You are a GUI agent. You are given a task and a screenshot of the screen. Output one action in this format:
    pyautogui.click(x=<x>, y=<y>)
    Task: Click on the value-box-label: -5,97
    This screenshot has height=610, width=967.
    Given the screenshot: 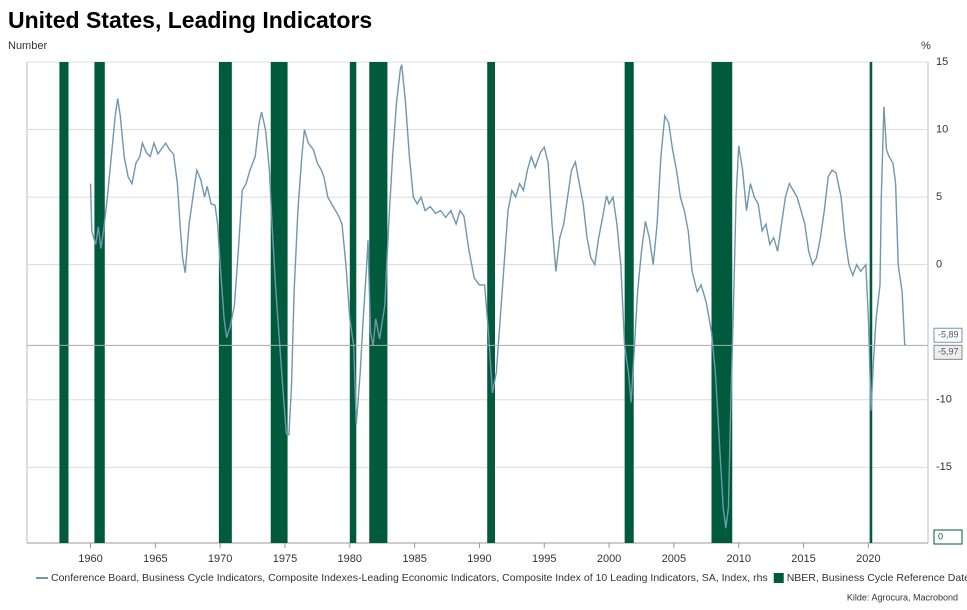 What is the action you would take?
    pyautogui.click(x=948, y=352)
    